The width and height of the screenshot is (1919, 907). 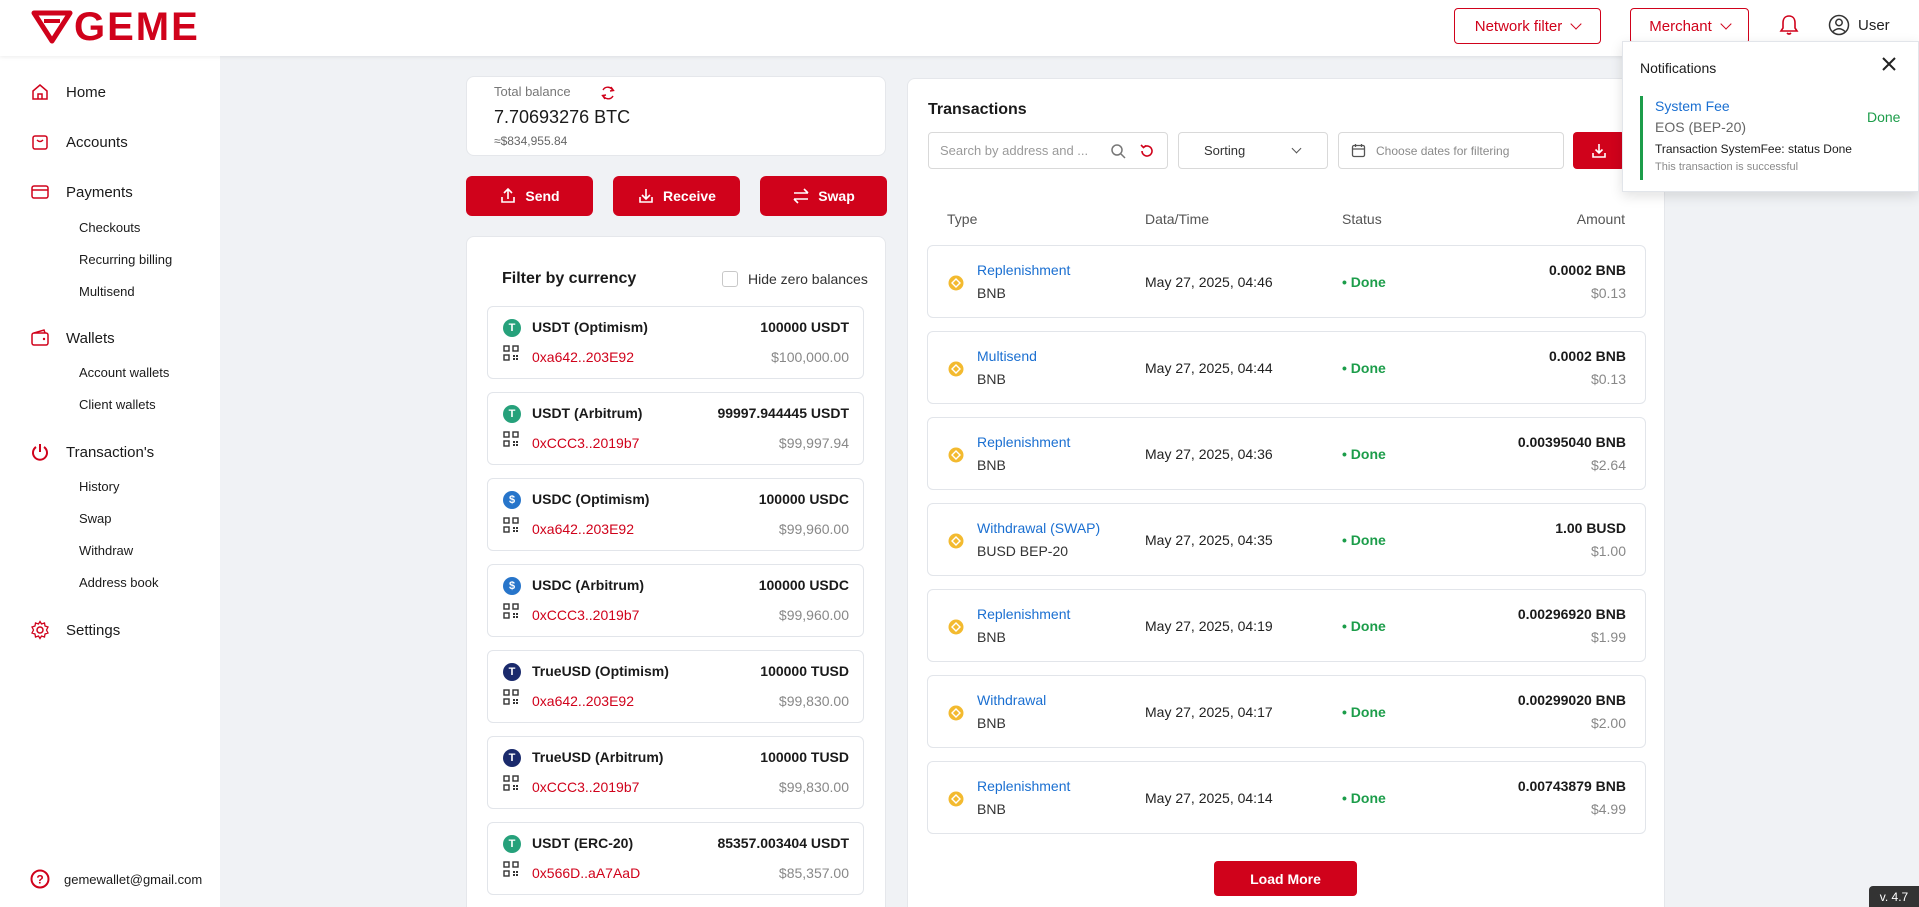 I want to click on refresh-icon, so click(x=608, y=93).